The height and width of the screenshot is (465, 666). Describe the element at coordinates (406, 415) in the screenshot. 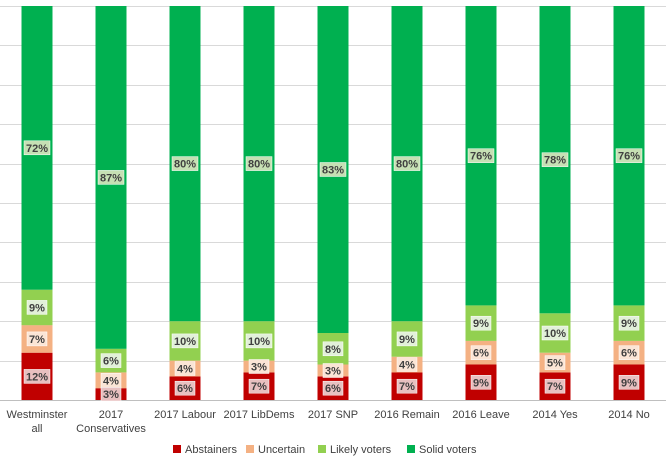

I see `x-tick-label: 2016 Remain` at that location.